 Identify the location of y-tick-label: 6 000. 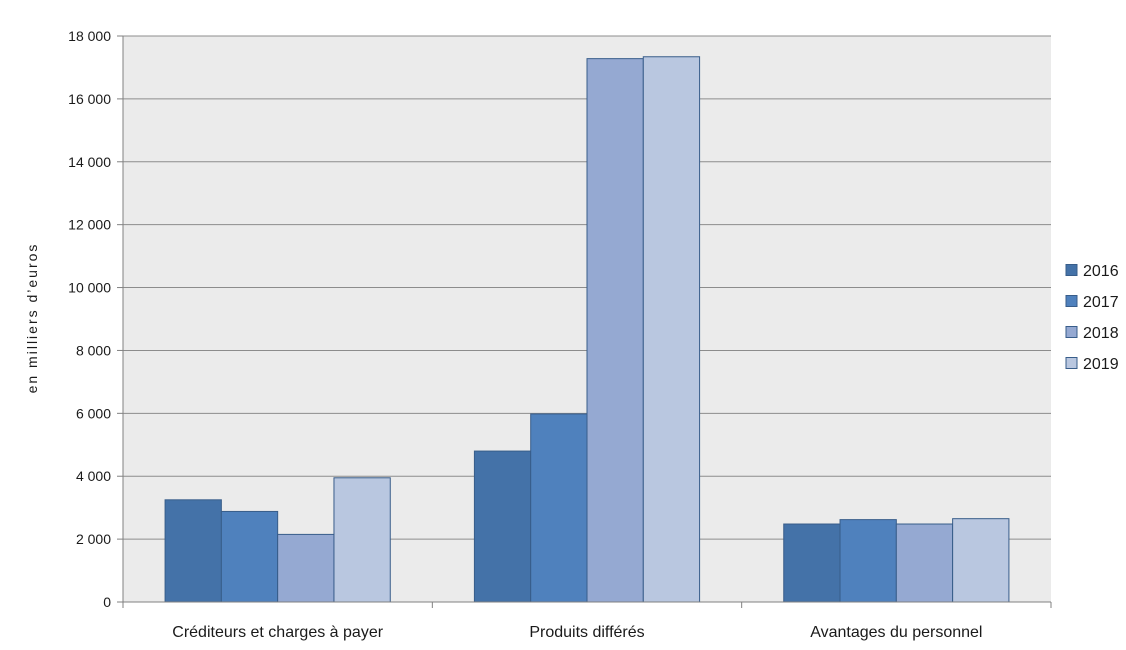
(93, 413).